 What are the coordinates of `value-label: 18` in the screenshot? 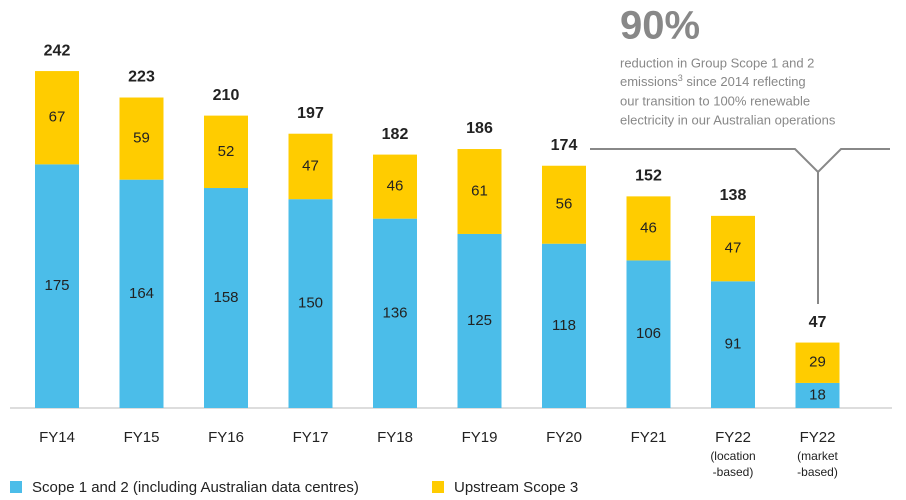 It's located at (817, 394).